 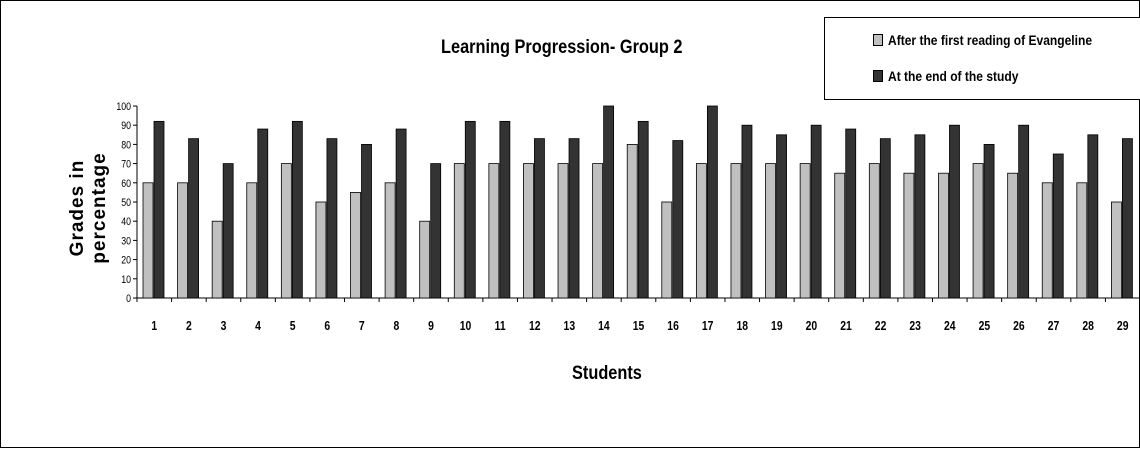 I want to click on legend-item-first-reading: After the first reading of Evangeline, so click(x=999, y=40).